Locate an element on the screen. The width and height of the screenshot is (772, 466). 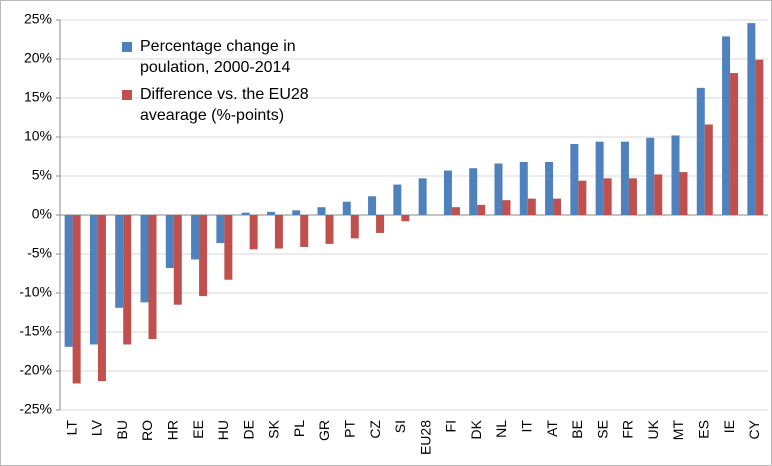
x-tick-label: GR is located at coordinates (324, 430).